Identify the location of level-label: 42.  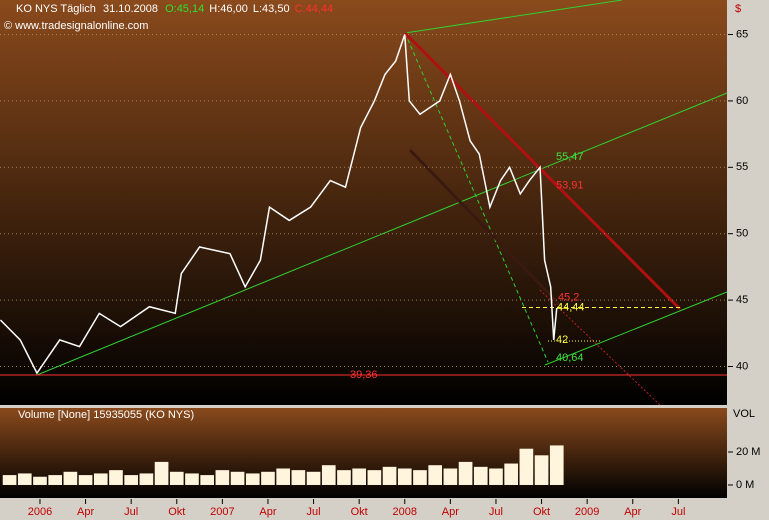
(562, 340).